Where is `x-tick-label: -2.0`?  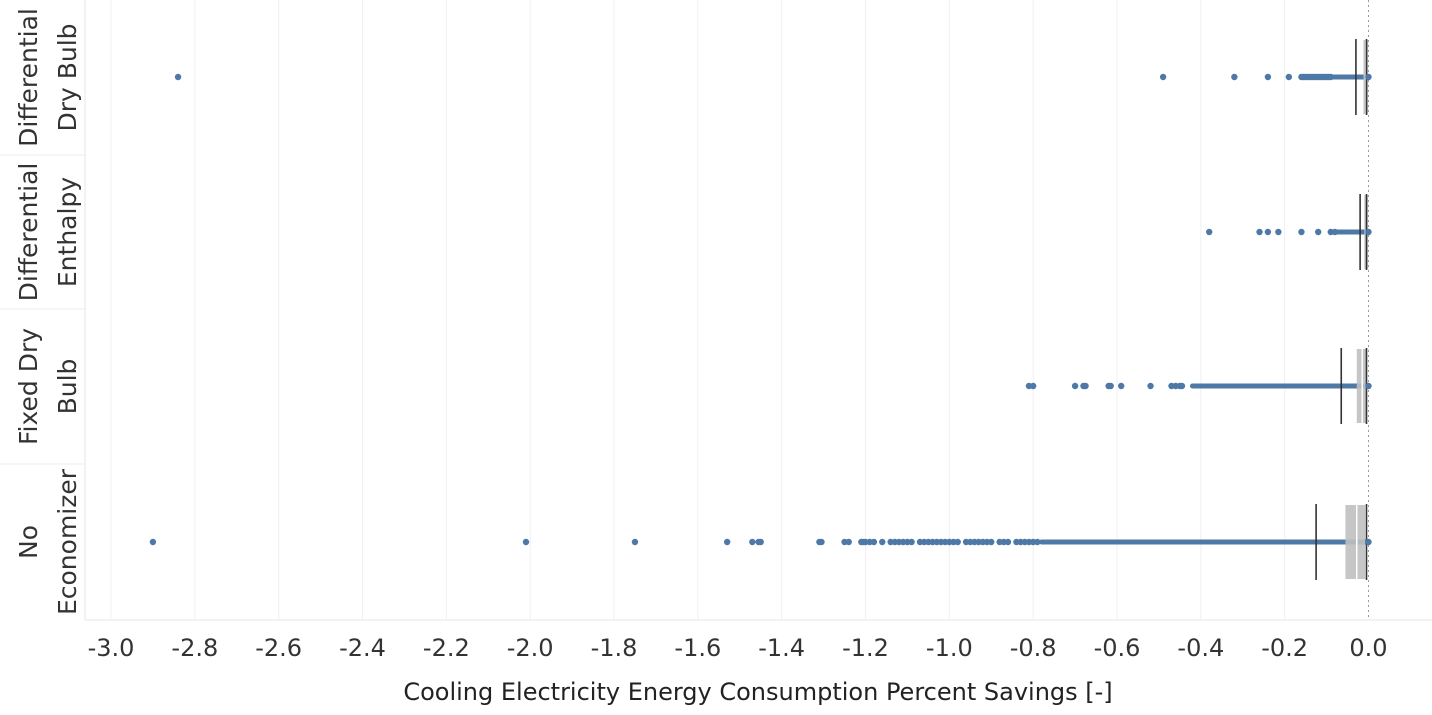
x-tick-label: -2.0 is located at coordinates (530, 648).